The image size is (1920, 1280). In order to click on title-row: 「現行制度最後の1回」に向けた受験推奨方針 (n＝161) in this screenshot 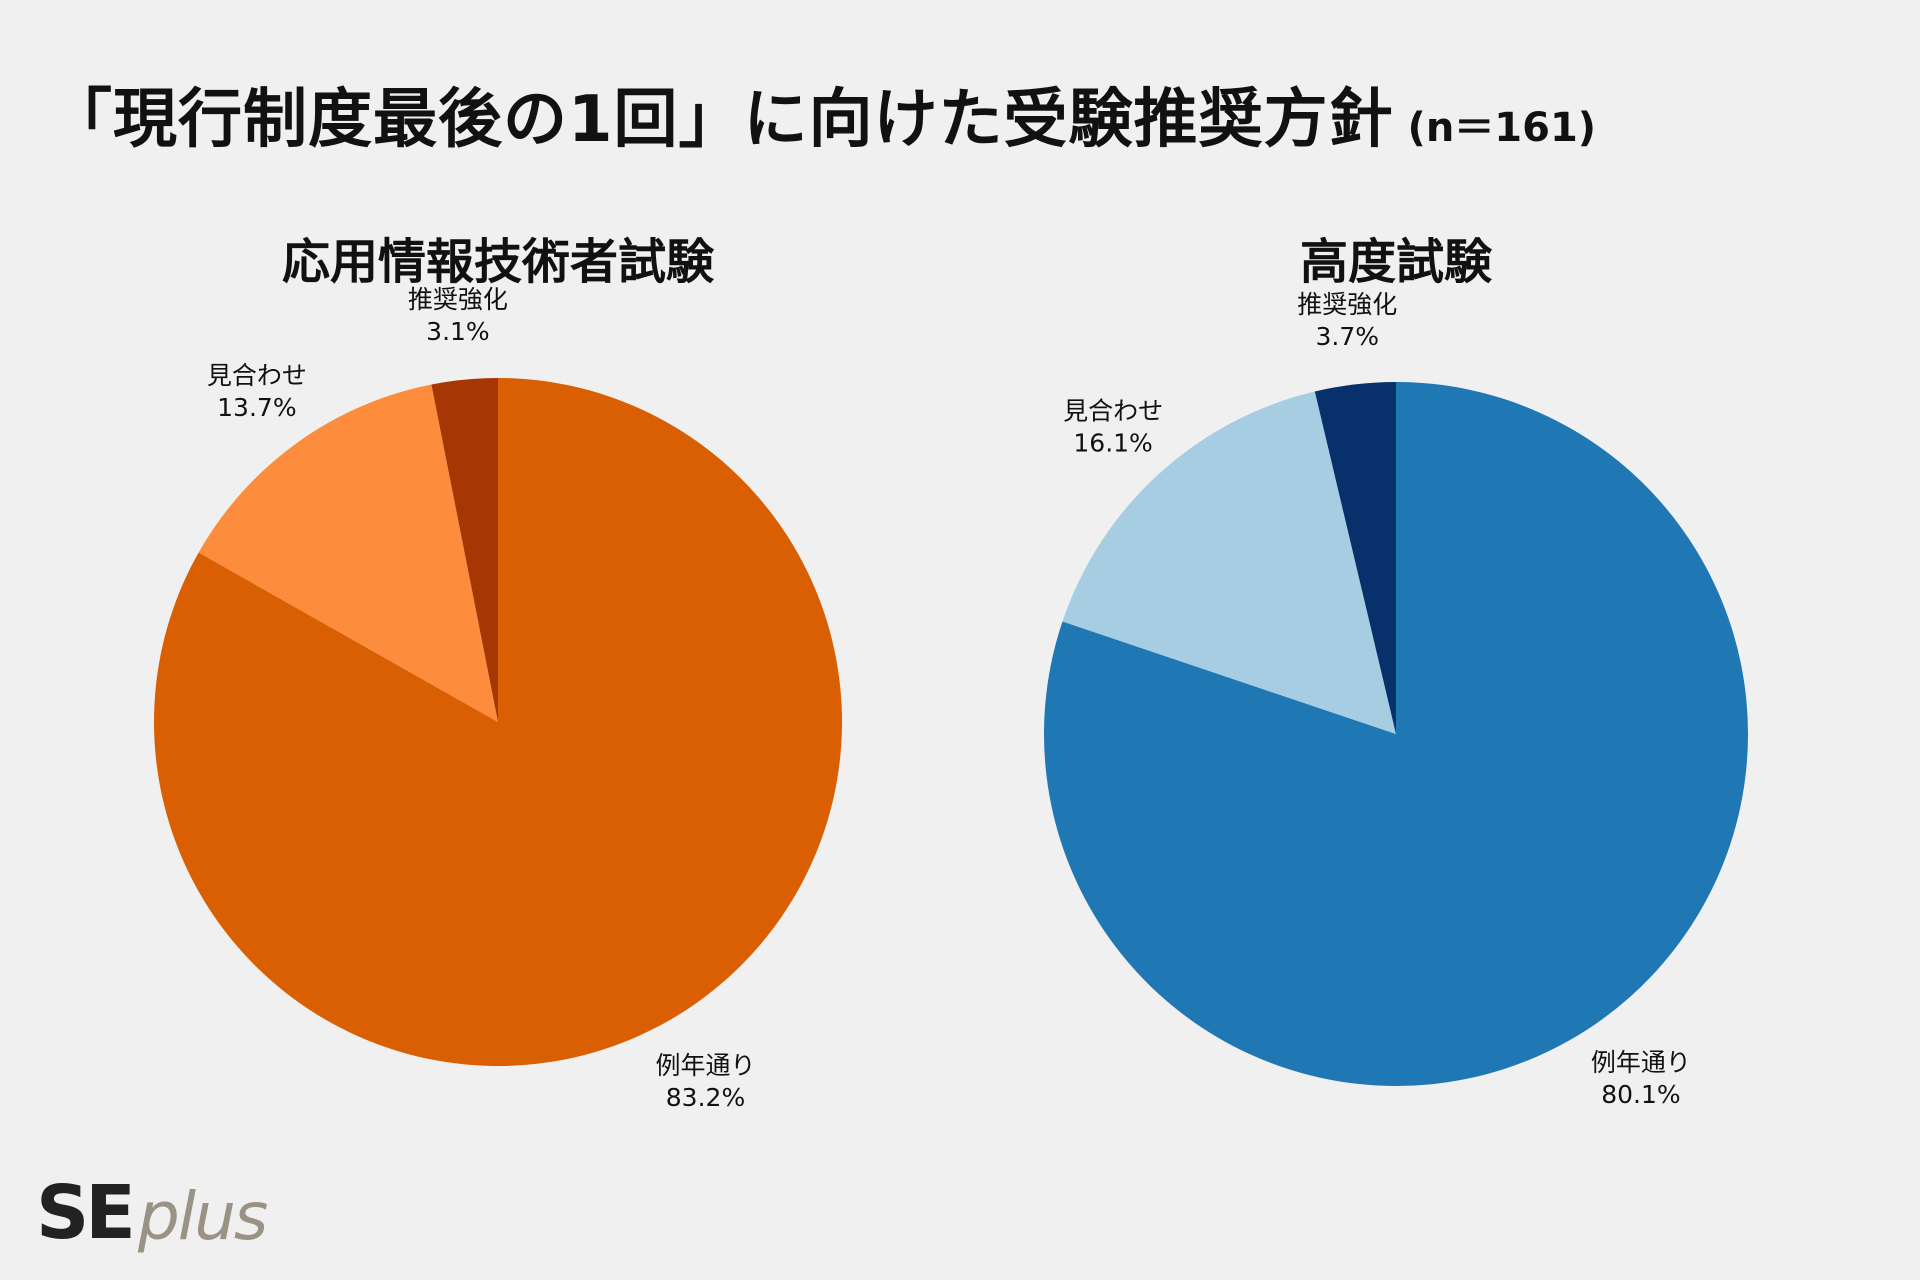, I will do `click(822, 114)`.